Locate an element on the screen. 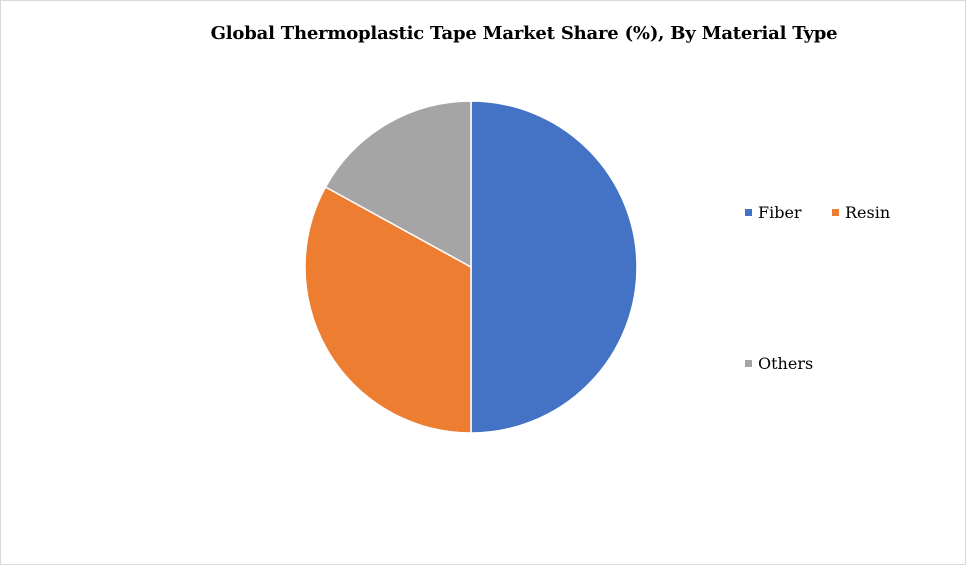 This screenshot has height=565, width=966. legend-item-others: Others is located at coordinates (779, 363).